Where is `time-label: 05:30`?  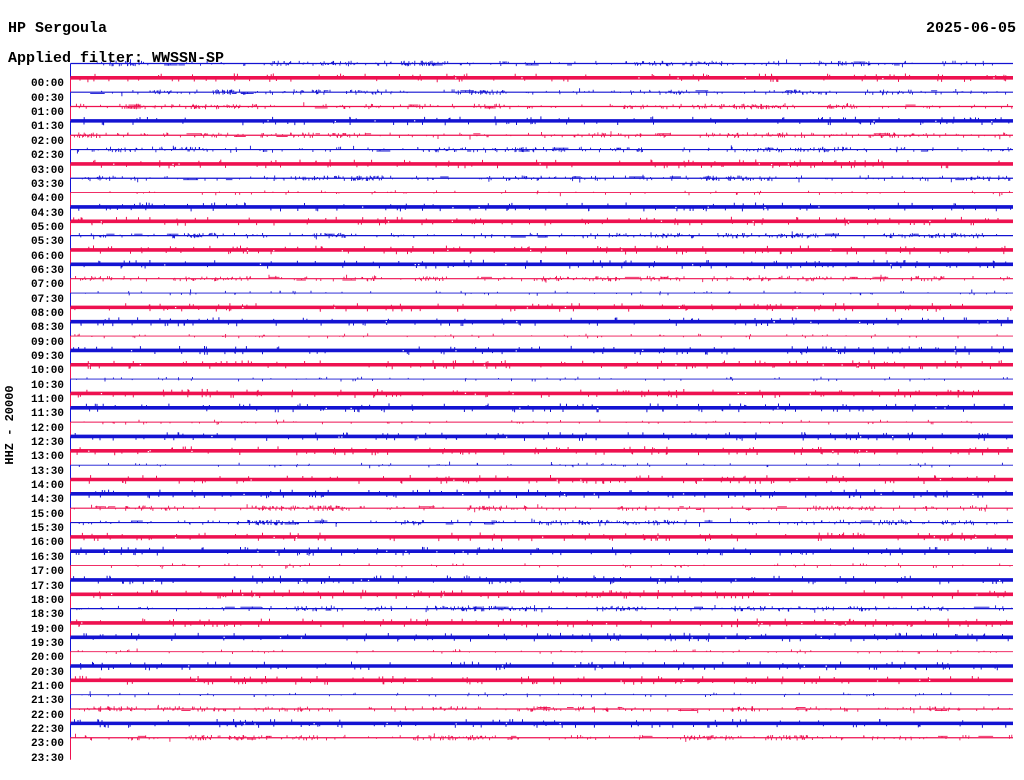
time-label: 05:30 is located at coordinates (47, 242).